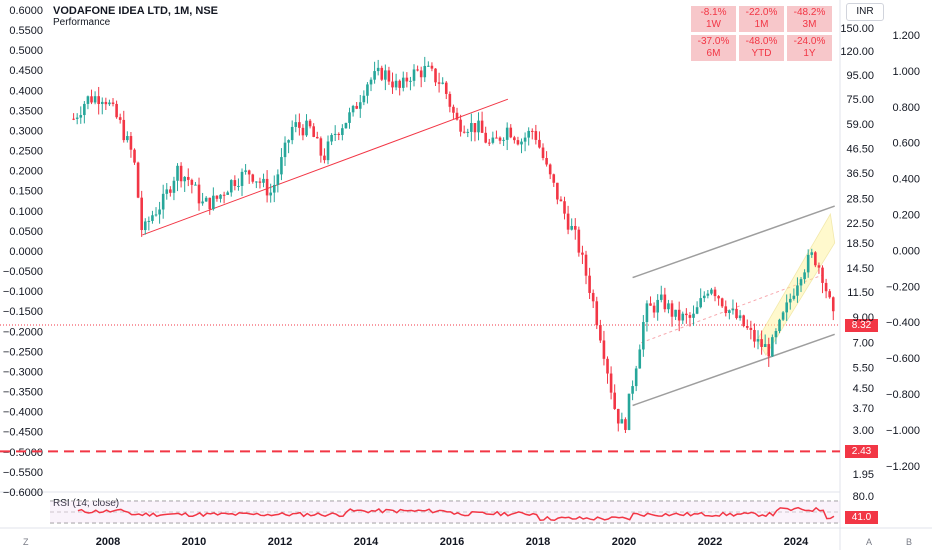 This screenshot has height=550, width=932. What do you see at coordinates (860, 293) in the screenshot?
I see `price-axis-tick: 11.50` at bounding box center [860, 293].